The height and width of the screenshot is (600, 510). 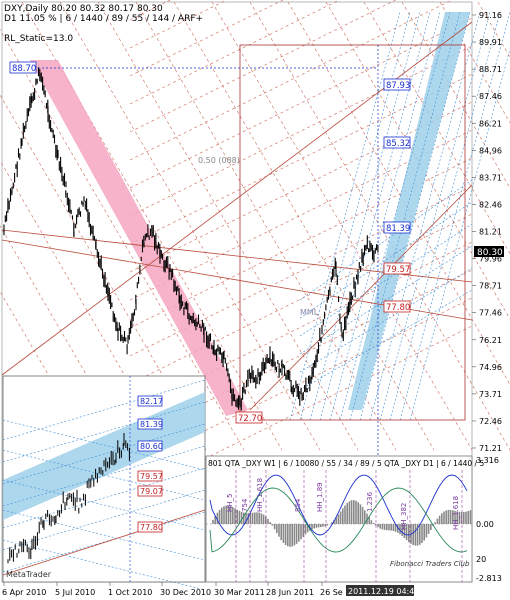 What do you see at coordinates (83, 9) in the screenshot?
I see `header-line1: DXY,Daily 80.20 80.32 80.17 80.30` at bounding box center [83, 9].